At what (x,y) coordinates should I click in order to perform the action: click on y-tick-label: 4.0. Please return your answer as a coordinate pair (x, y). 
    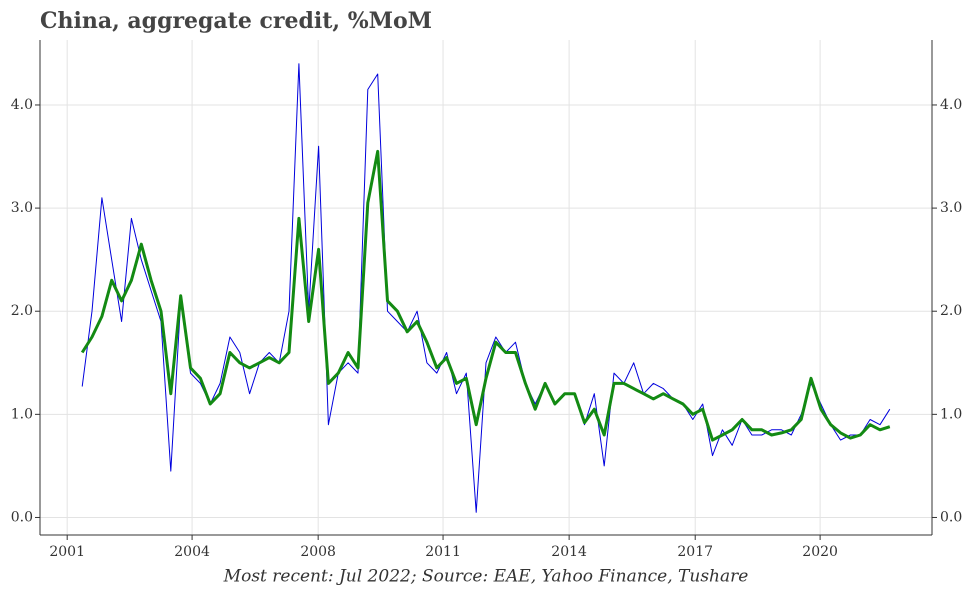
    Looking at the image, I should click on (22, 105).